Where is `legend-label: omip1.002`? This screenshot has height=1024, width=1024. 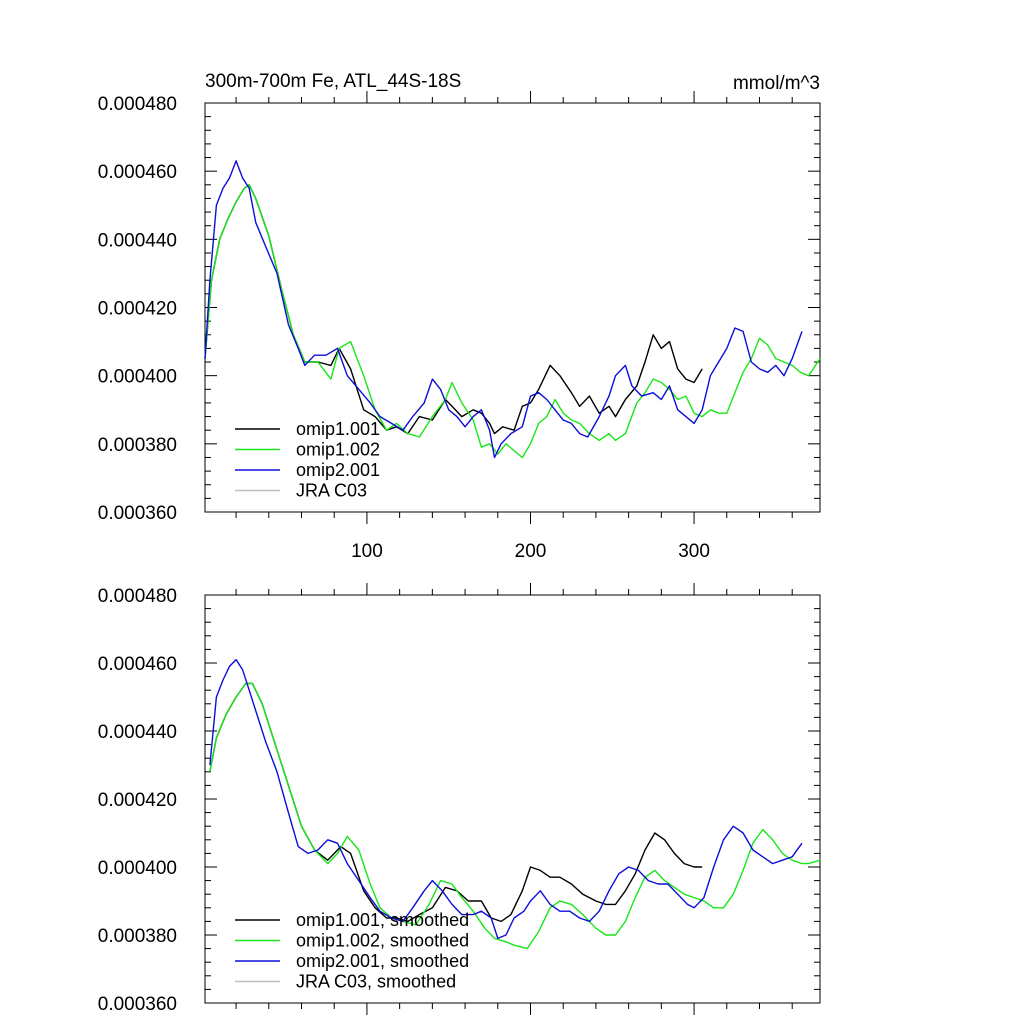 legend-label: omip1.002 is located at coordinates (338, 450).